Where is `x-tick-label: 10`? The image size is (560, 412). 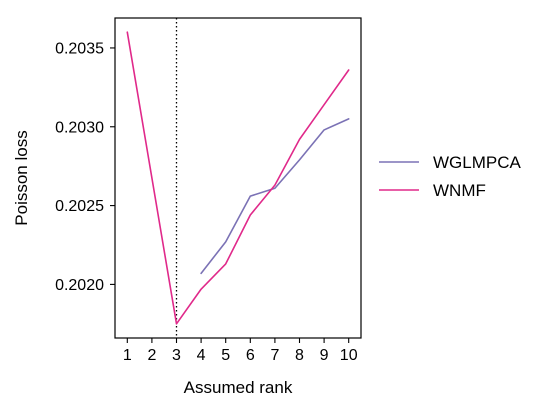
x-tick-label: 10 is located at coordinates (349, 355).